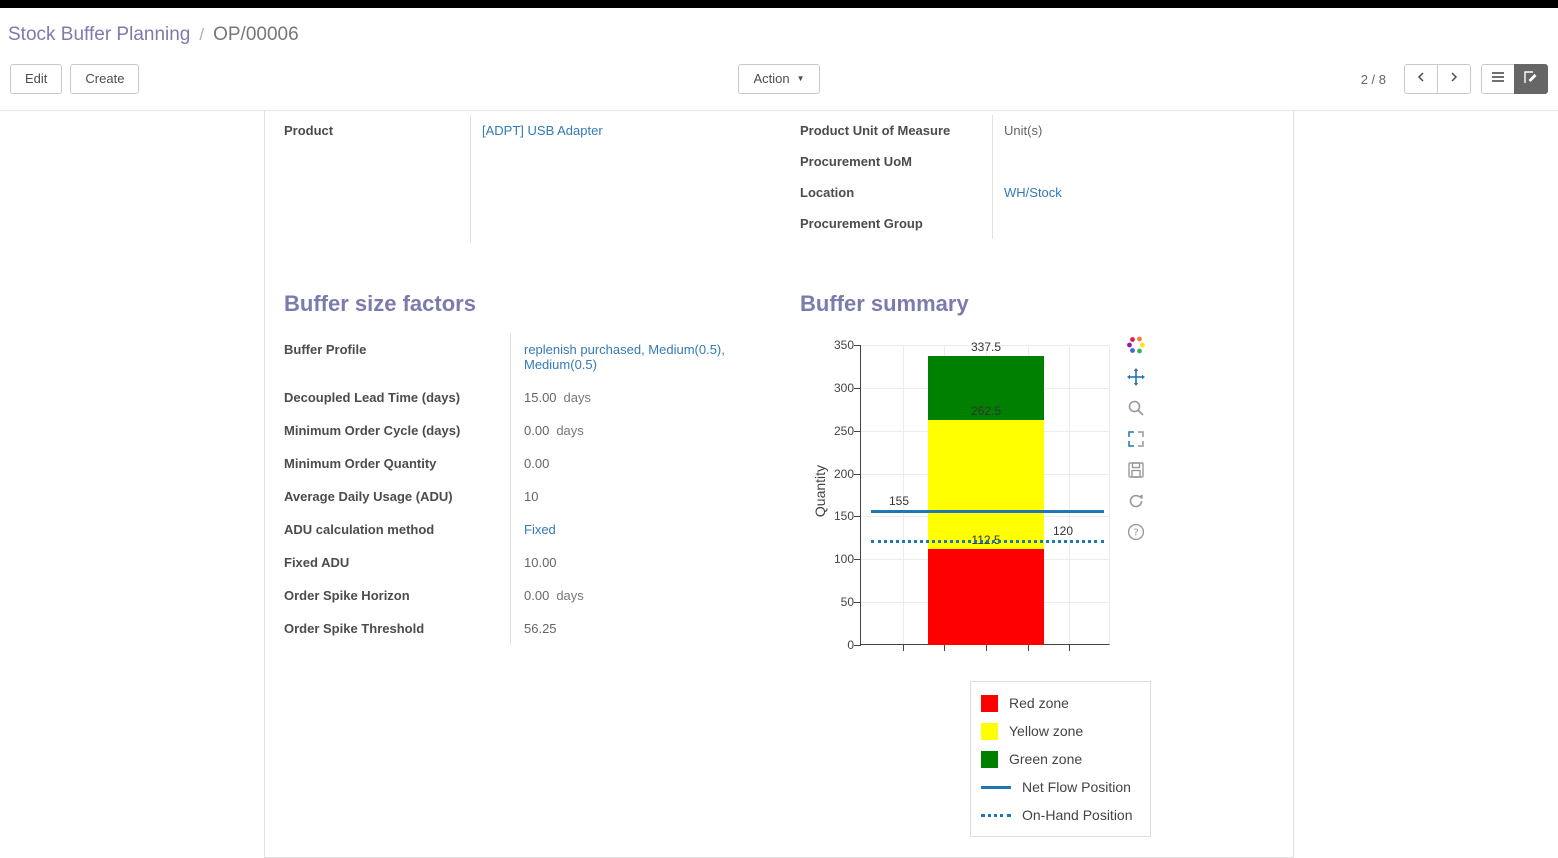 The height and width of the screenshot is (858, 1558). What do you see at coordinates (989, 703) in the screenshot?
I see `legend-swatch-red-zone` at bounding box center [989, 703].